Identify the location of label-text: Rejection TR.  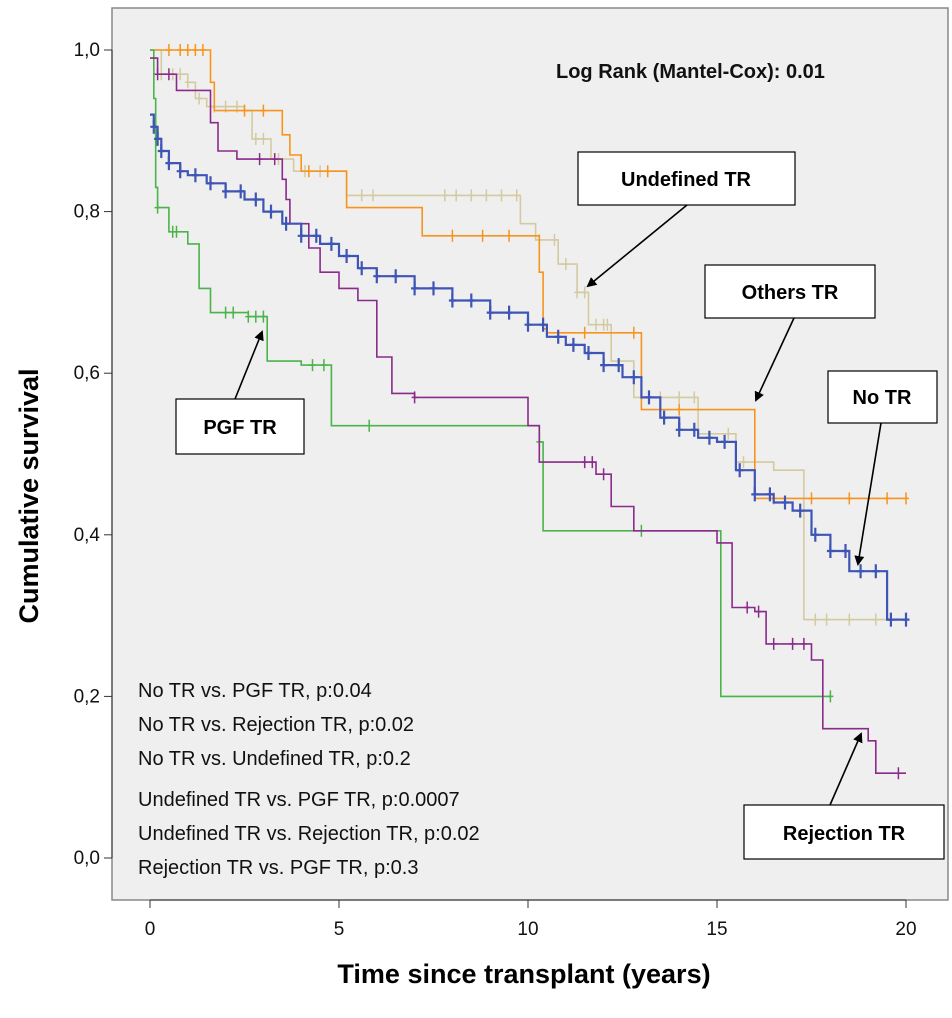
(844, 834).